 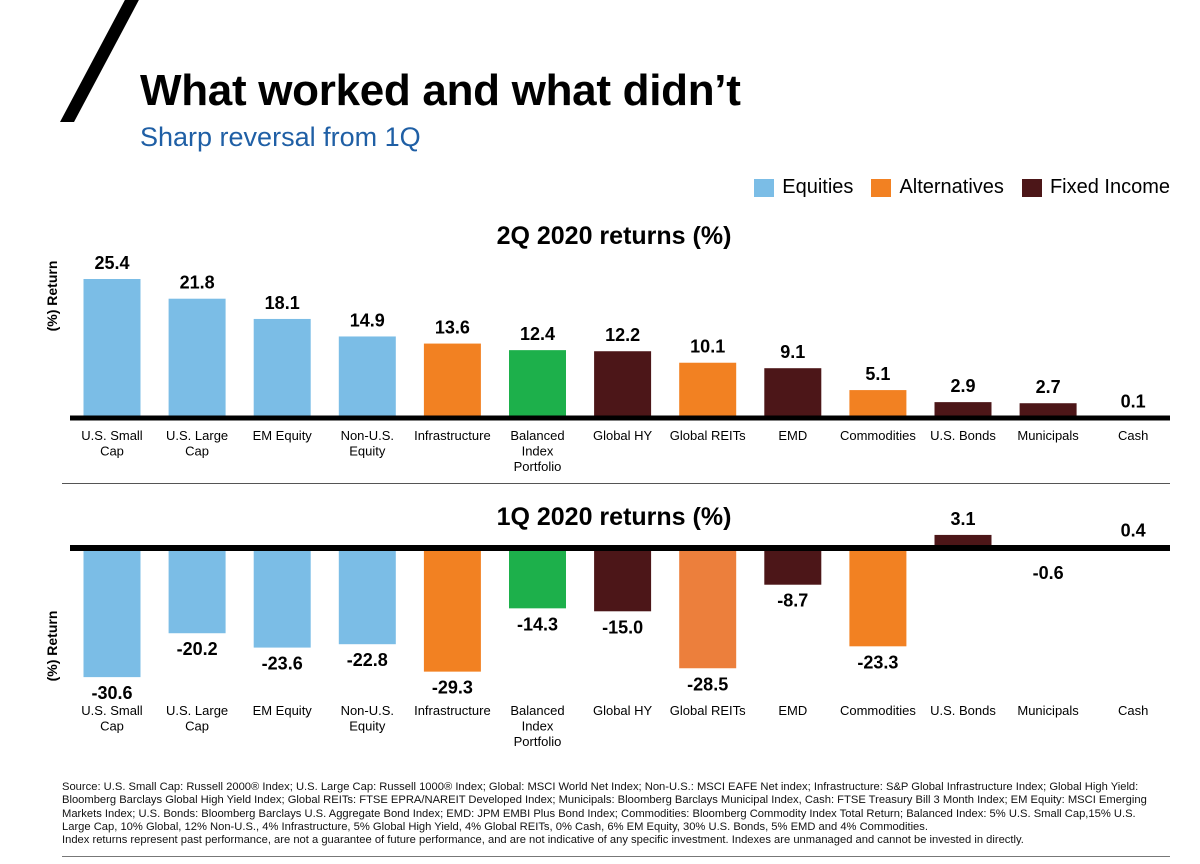 I want to click on category-label-1q-us-bonds: U.S. Bonds, so click(x=963, y=710).